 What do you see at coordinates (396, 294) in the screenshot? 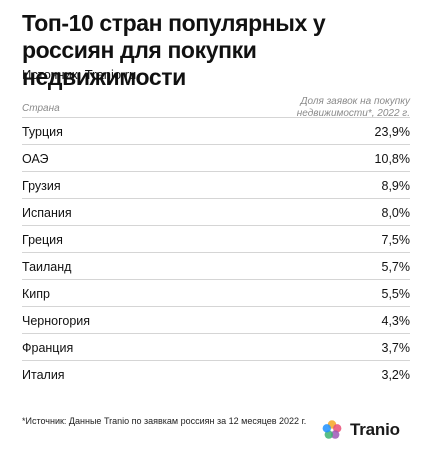
I see `share-value: 5,5%` at bounding box center [396, 294].